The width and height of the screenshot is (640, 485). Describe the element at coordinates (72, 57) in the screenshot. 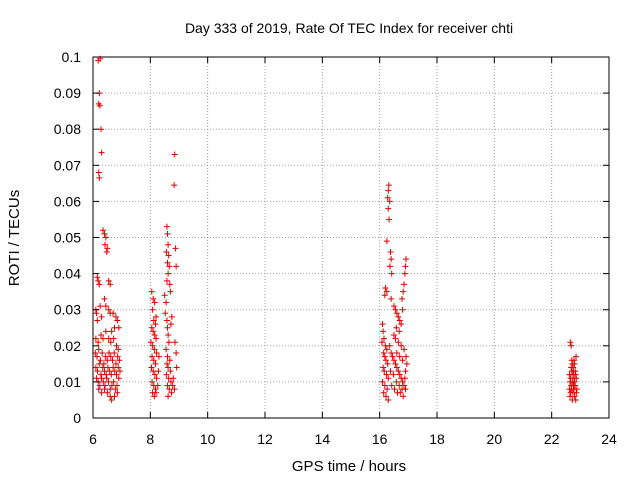

I see `y-tick-label: 0.1` at that location.